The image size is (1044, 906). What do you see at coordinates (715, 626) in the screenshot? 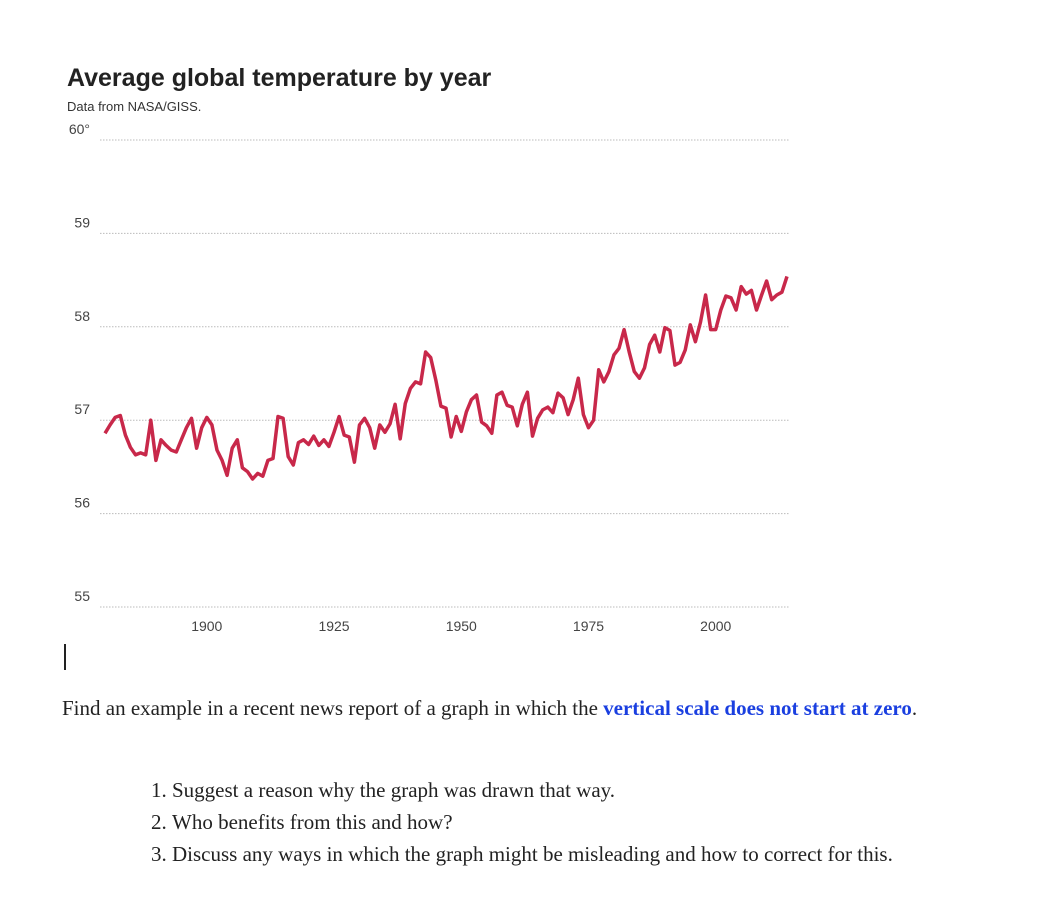
I see `x-tick-label: 2000` at bounding box center [715, 626].